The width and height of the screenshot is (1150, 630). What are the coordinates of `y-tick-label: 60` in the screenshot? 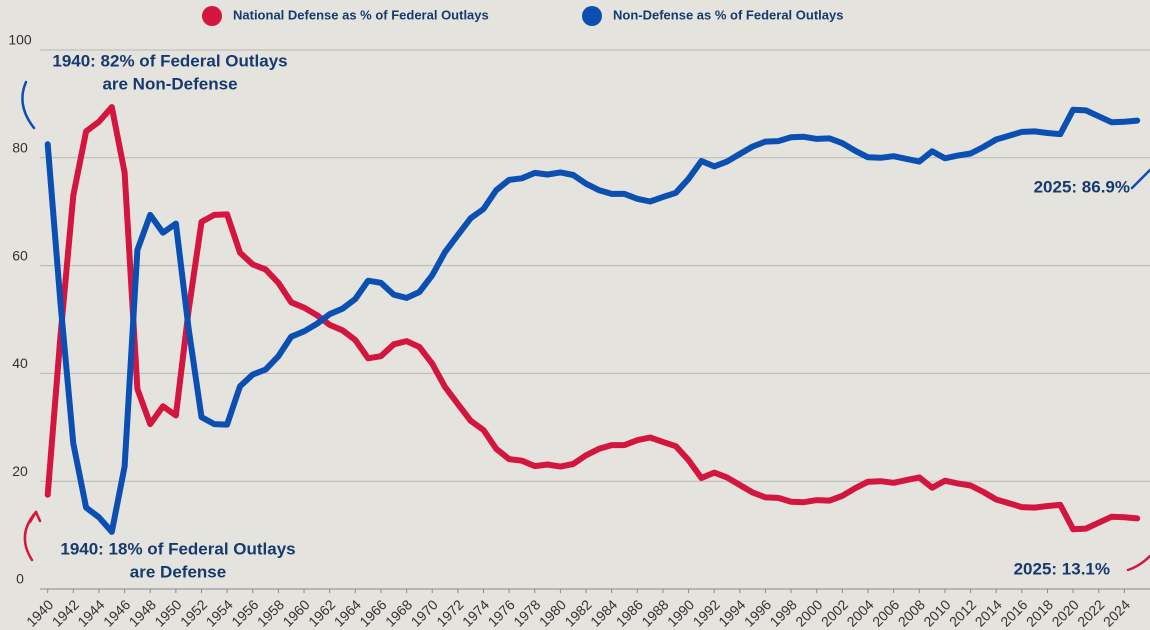 It's located at (20, 255).